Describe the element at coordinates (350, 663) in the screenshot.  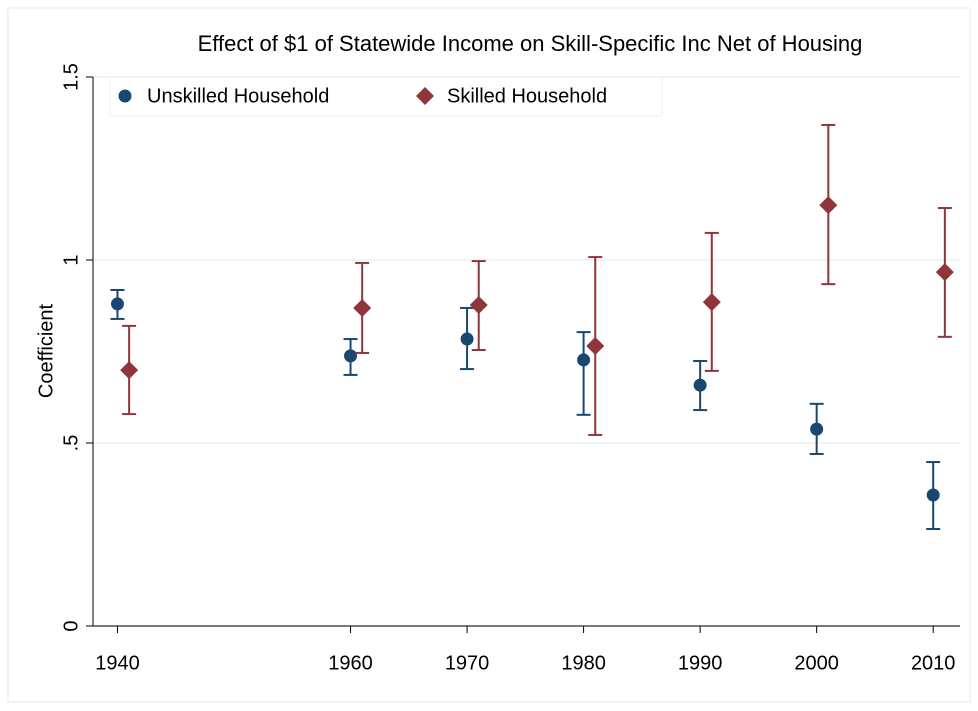
I see `x-tick-label: 1960` at that location.